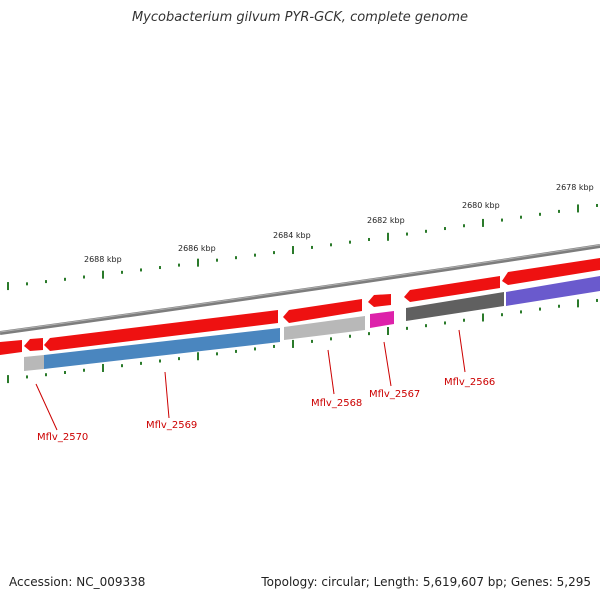  Describe the element at coordinates (302, 341) in the screenshot. I see `inner-tick-marks` at that location.